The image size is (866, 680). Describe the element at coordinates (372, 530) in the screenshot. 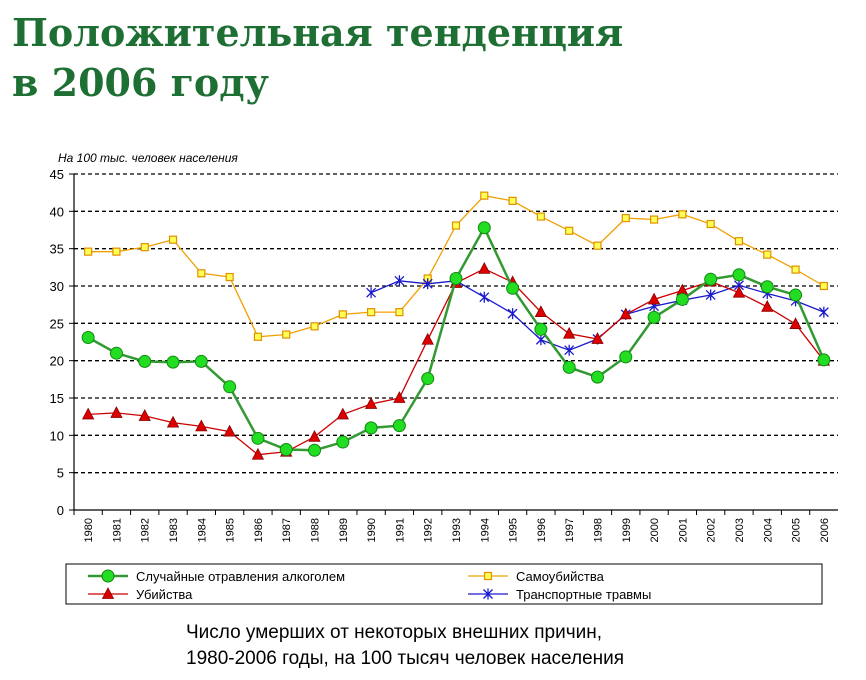

I see `x-tick-label: 1990` at that location.